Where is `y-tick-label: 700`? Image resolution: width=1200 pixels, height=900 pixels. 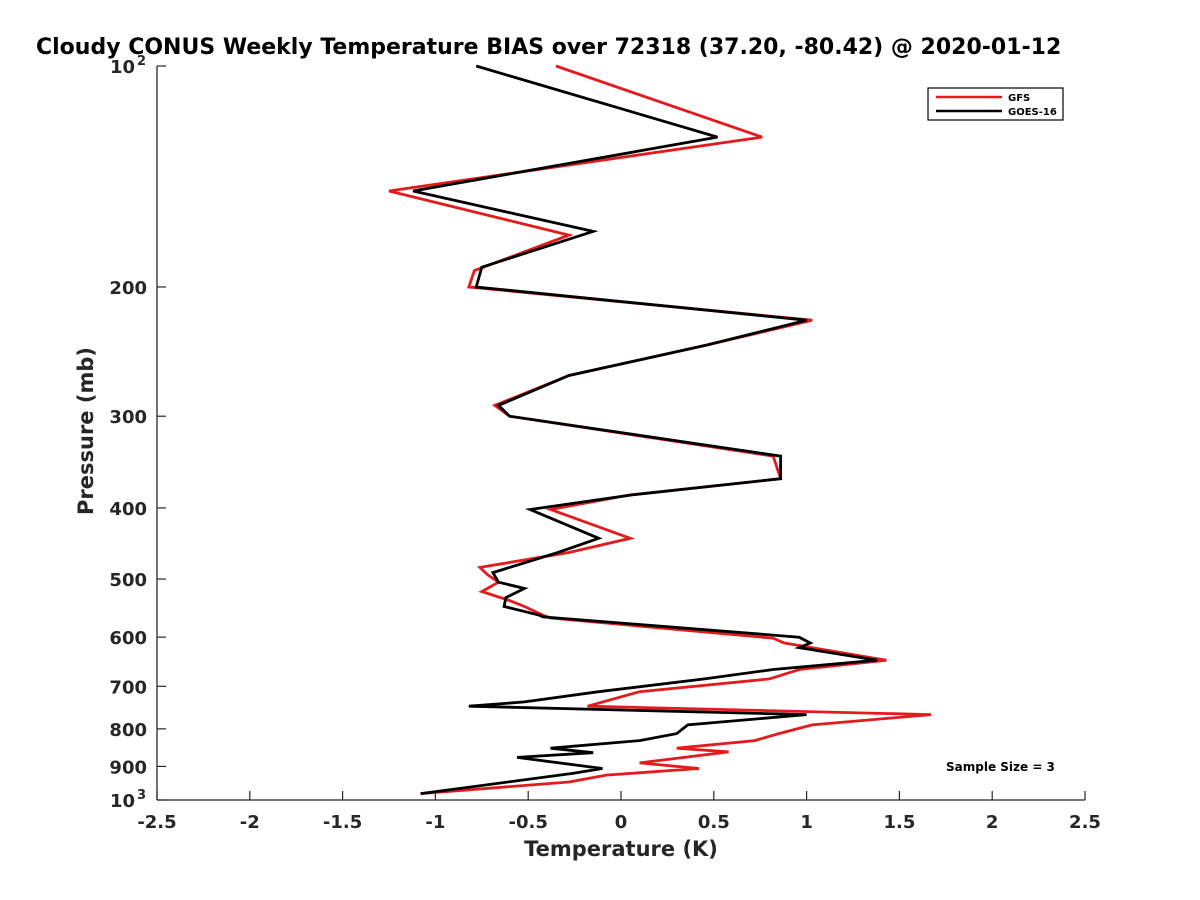
y-tick-label: 700 is located at coordinates (128, 687).